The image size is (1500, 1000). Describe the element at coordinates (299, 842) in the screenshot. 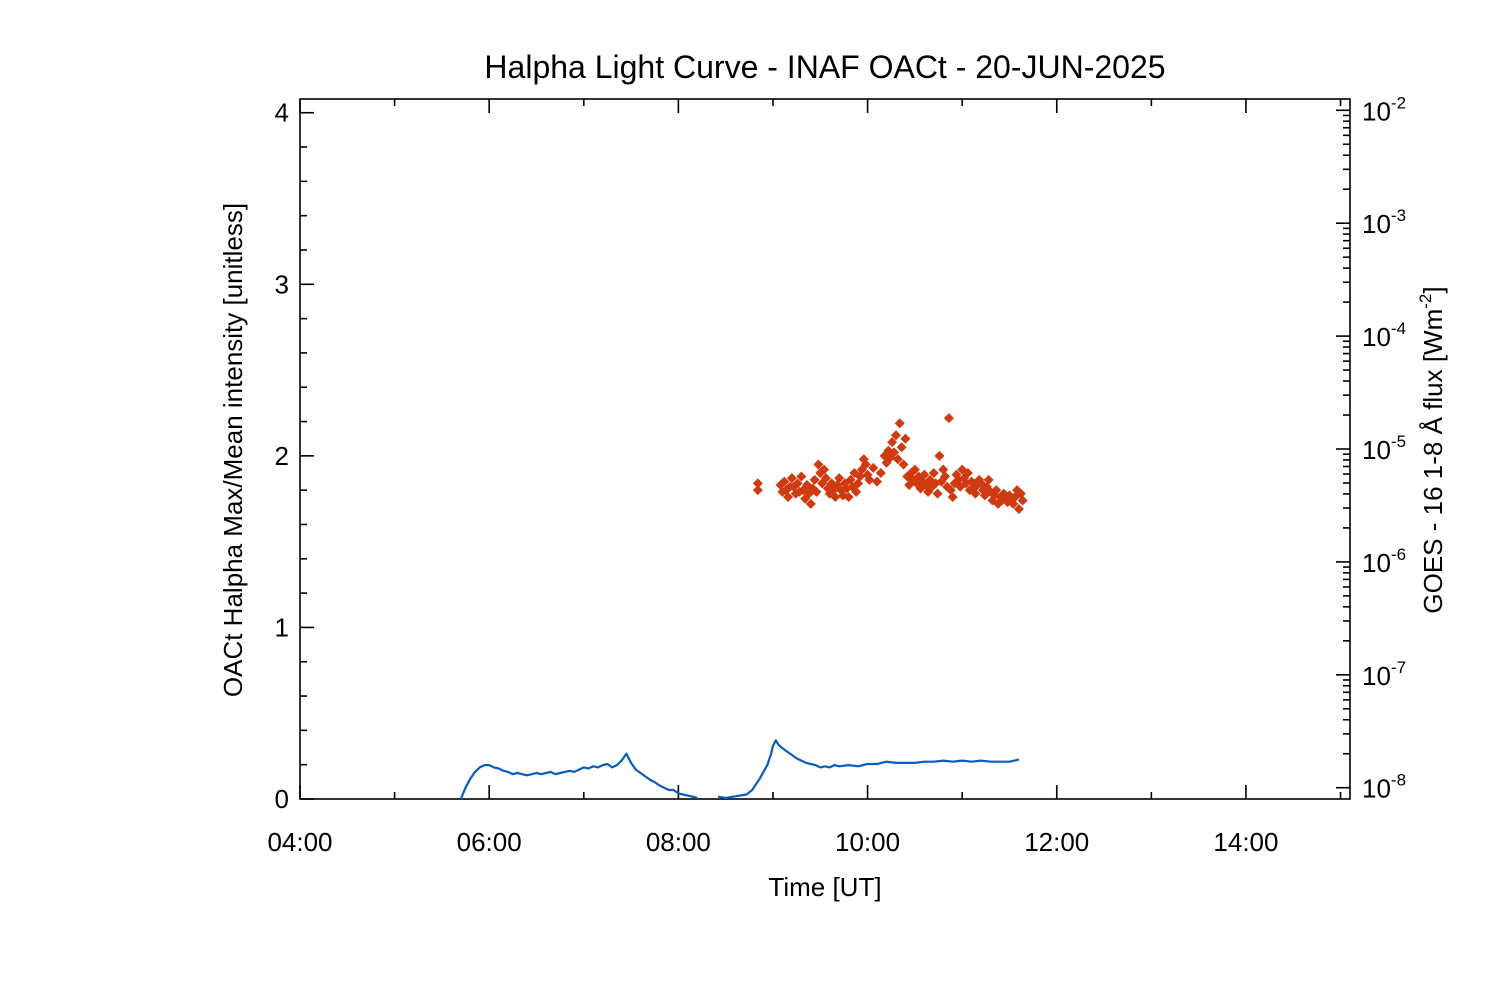

I see `x-tick-label: 04:00` at that location.